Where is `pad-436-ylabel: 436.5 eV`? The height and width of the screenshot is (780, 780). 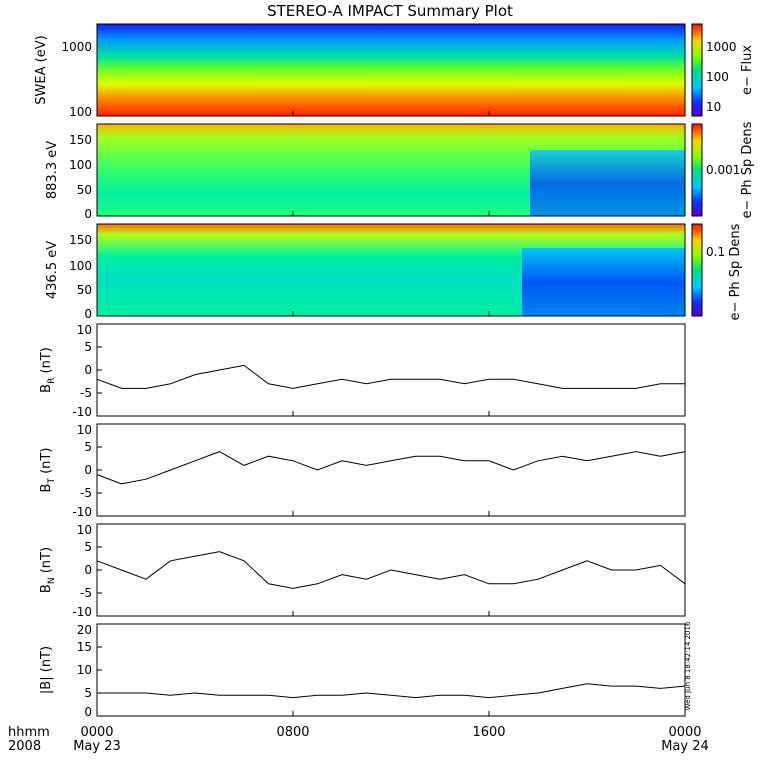
pad-436-ylabel: 436.5 eV is located at coordinates (52, 270).